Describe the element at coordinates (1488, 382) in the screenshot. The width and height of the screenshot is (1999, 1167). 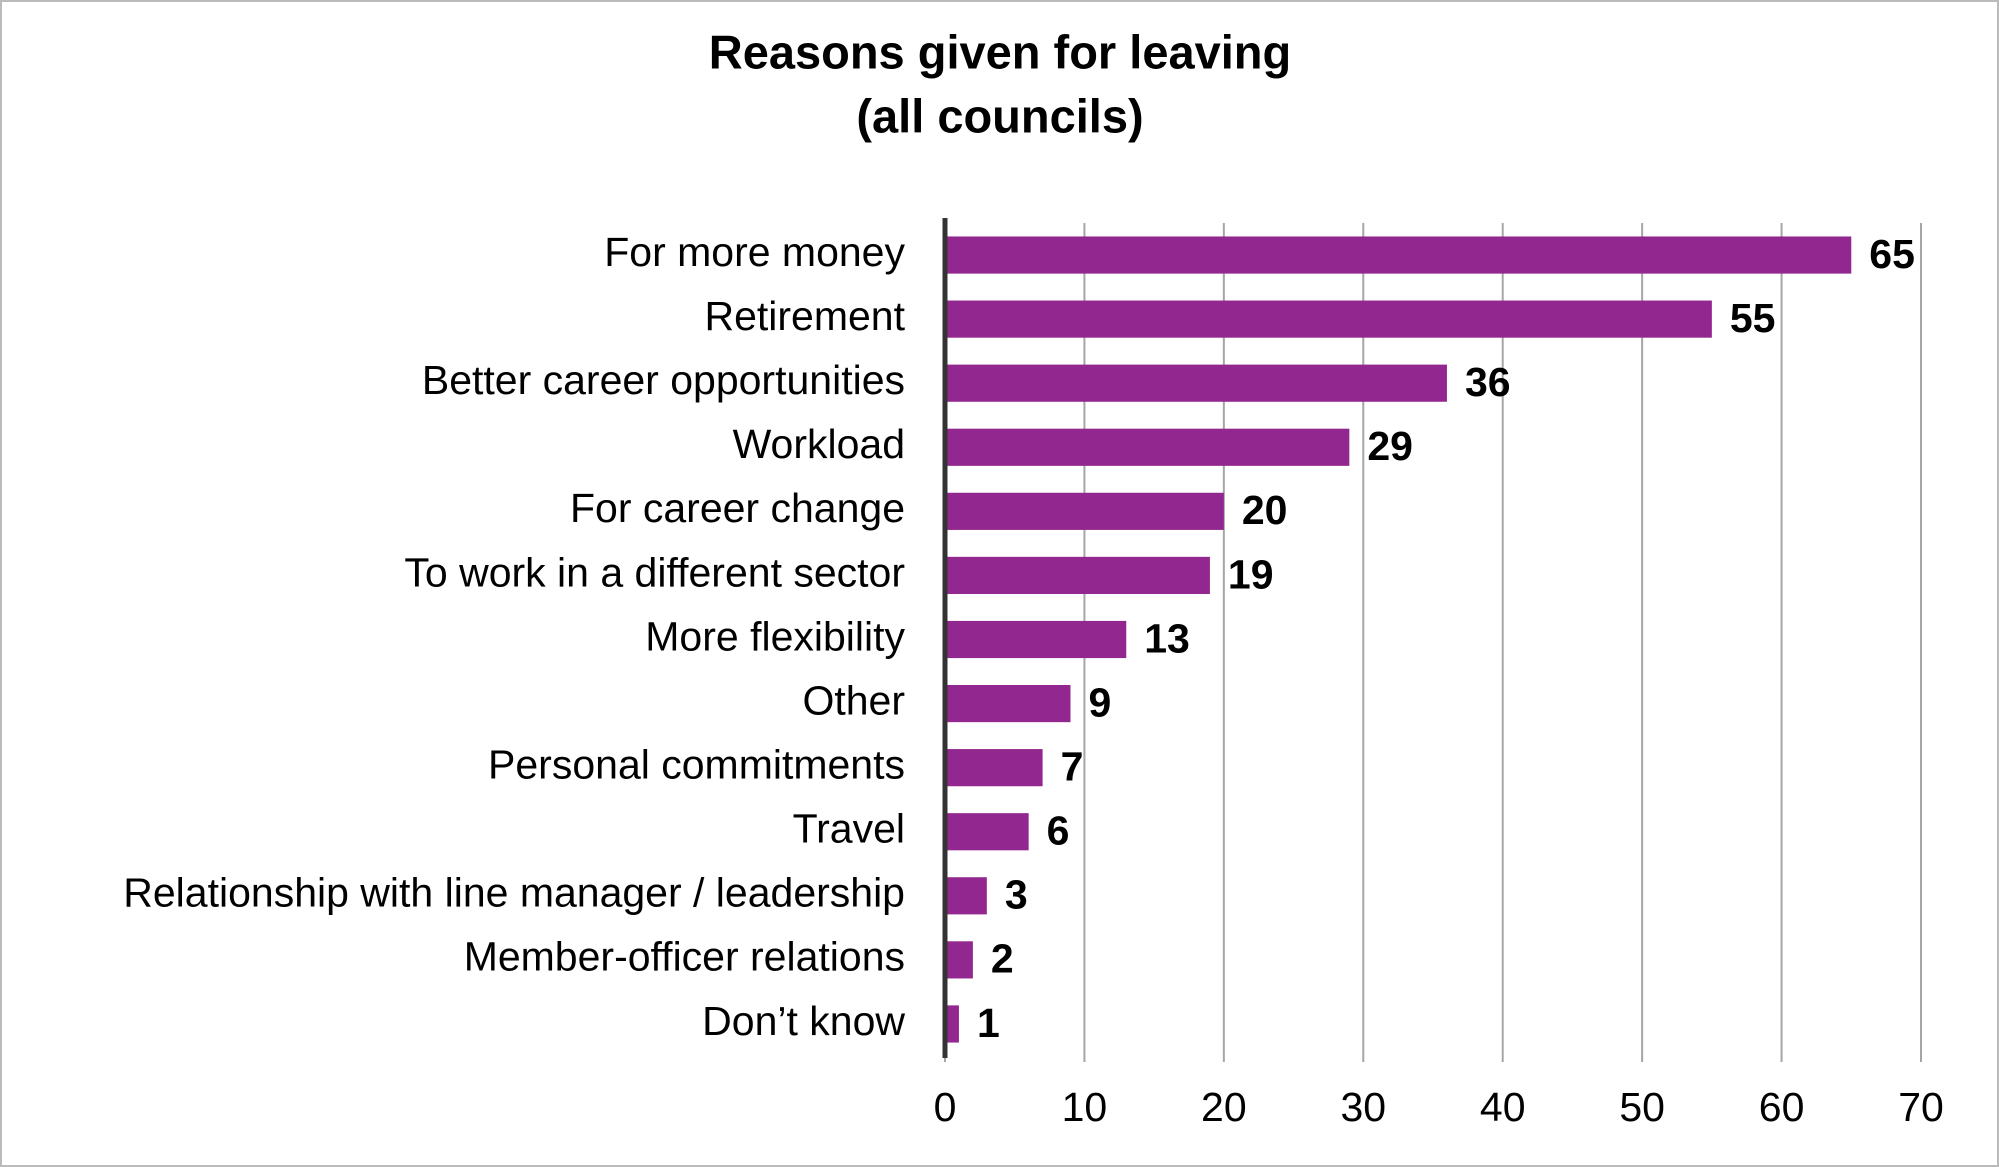
I see `value-label: 36` at that location.